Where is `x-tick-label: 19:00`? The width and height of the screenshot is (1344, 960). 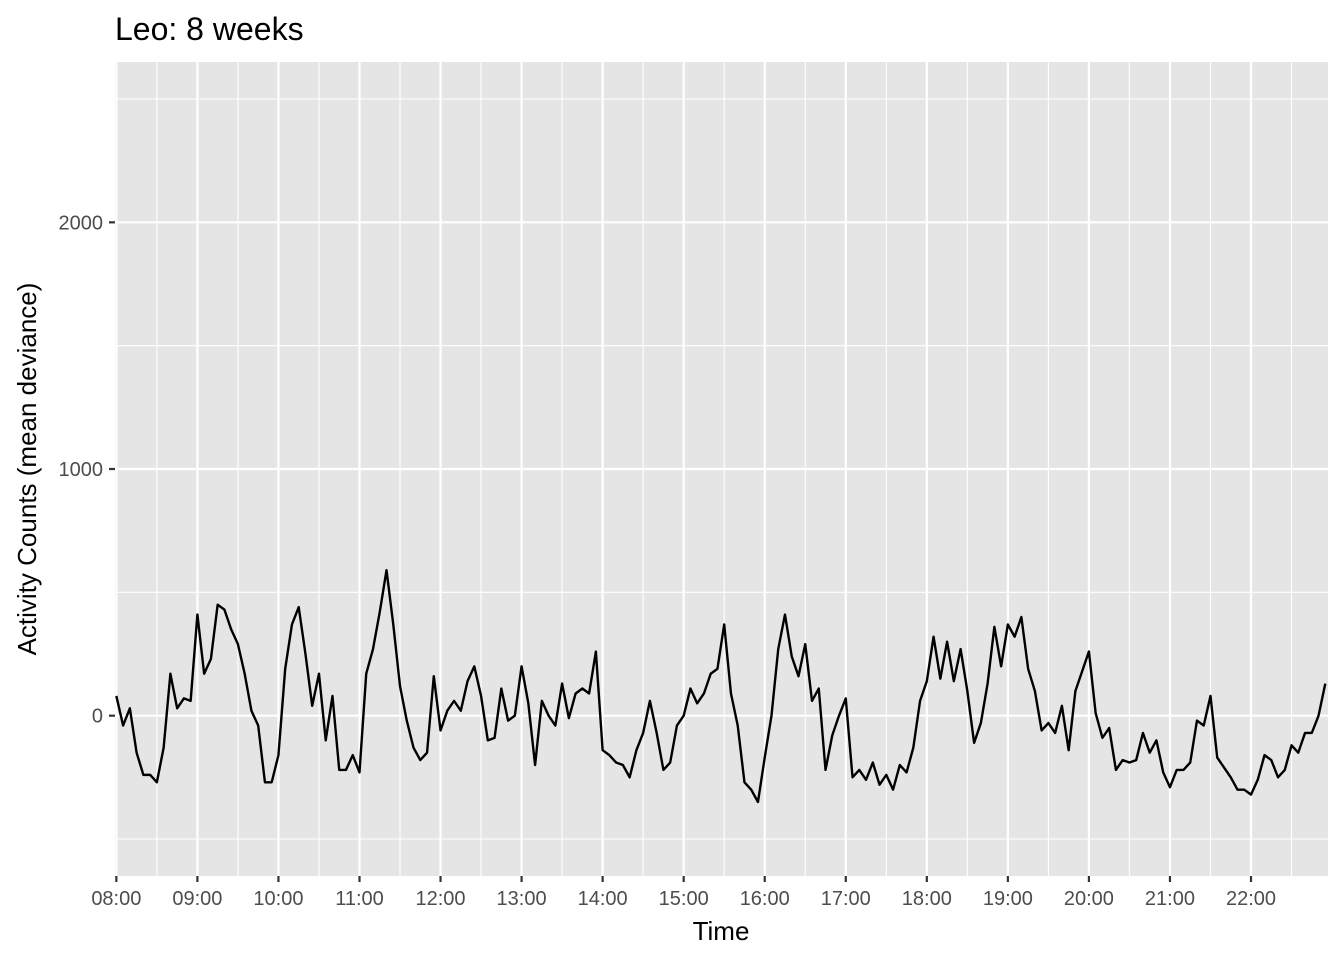 x-tick-label: 19:00 is located at coordinates (1008, 899).